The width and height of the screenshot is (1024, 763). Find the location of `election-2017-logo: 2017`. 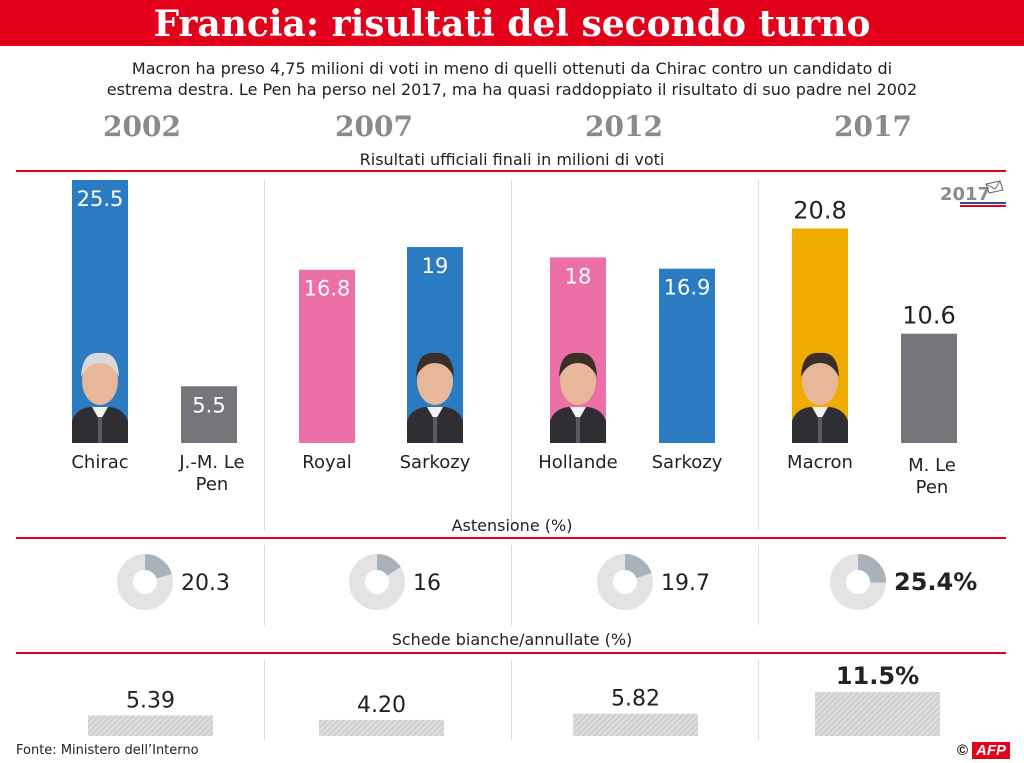

election-2017-logo: 2017 is located at coordinates (973, 193).